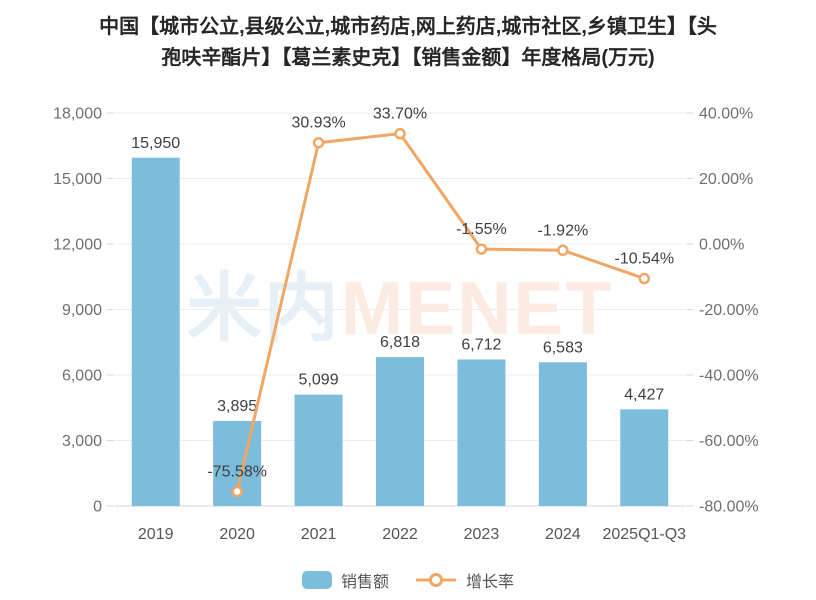 This screenshot has width=816, height=600. I want to click on chart-title-line2: 孢呋辛酯片】【葛兰素史克】【销售金额】年度格局(万元), so click(408, 58).